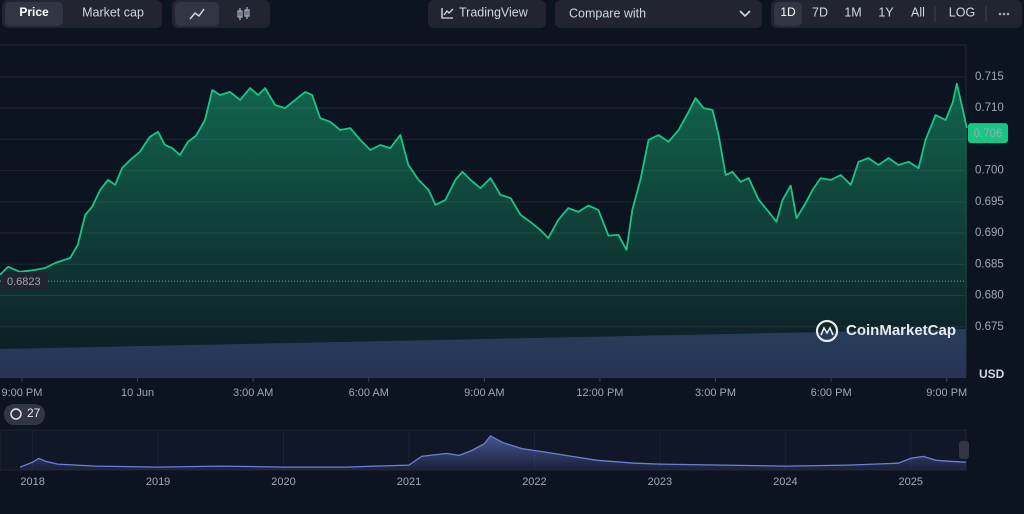  Describe the element at coordinates (896, 14) in the screenshot. I see `range-toggle` at that location.